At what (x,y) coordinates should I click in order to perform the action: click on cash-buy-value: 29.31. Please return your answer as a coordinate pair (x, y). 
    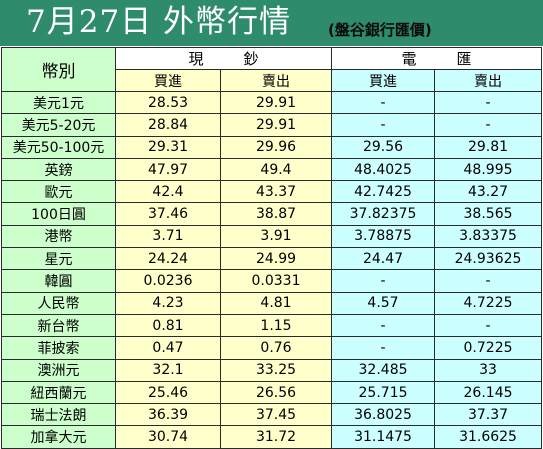
    Looking at the image, I should click on (168, 147).